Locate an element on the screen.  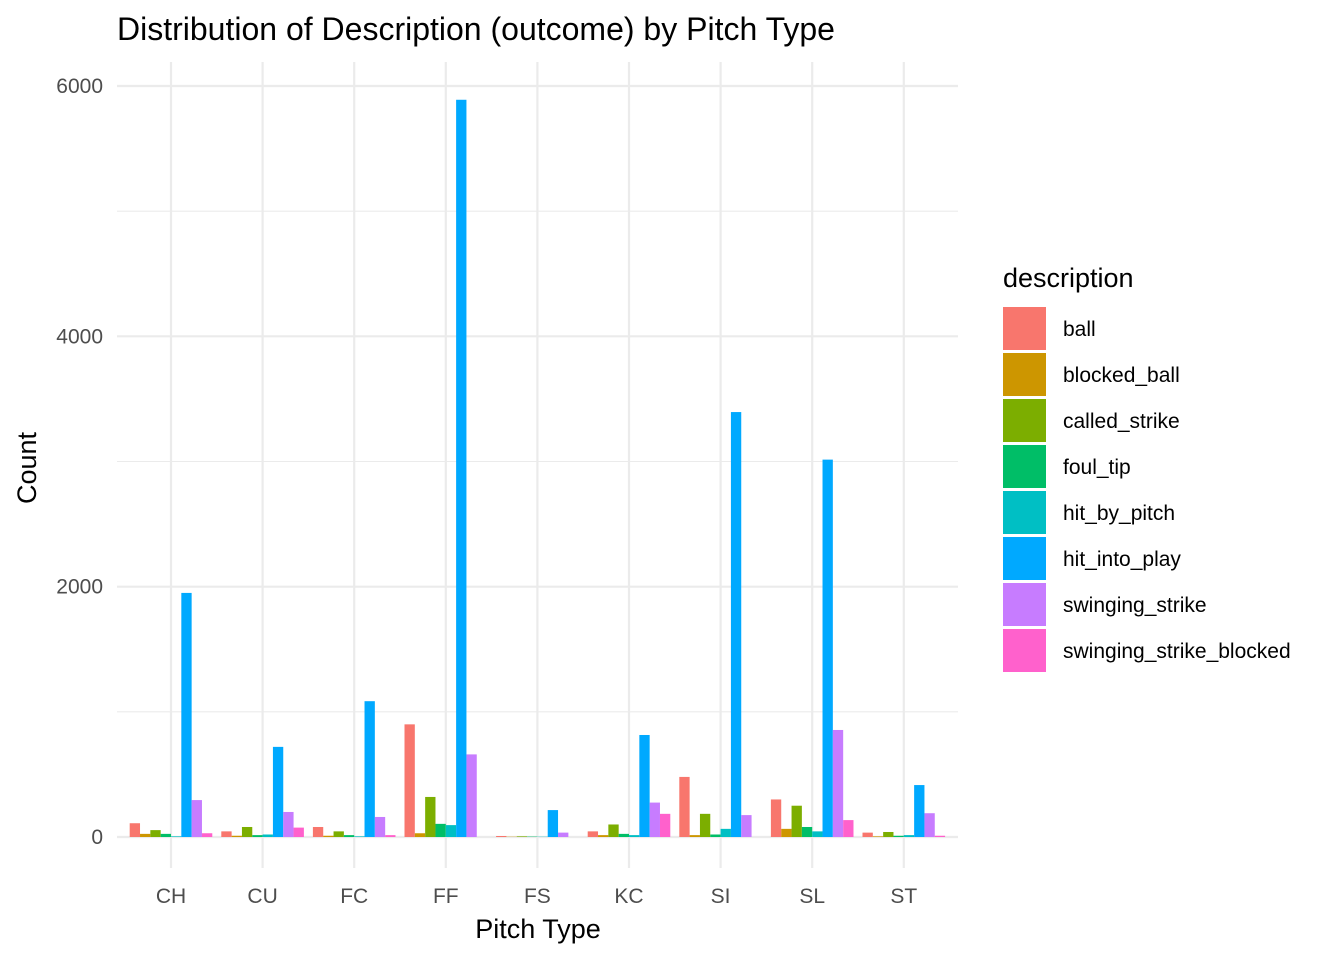
x-tick-label: FC is located at coordinates (354, 896).